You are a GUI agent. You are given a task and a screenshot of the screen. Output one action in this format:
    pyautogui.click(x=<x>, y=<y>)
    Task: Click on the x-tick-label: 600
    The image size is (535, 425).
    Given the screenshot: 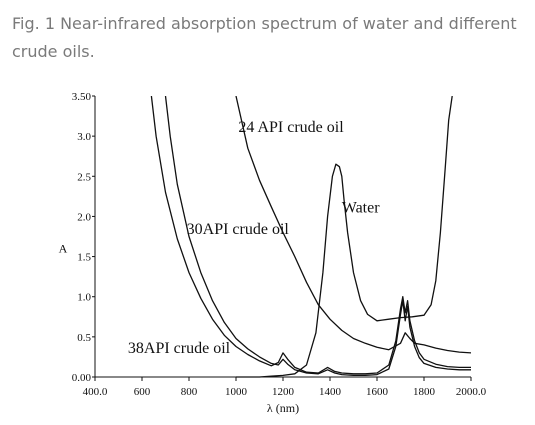 What is the action you would take?
    pyautogui.click(x=142, y=392)
    